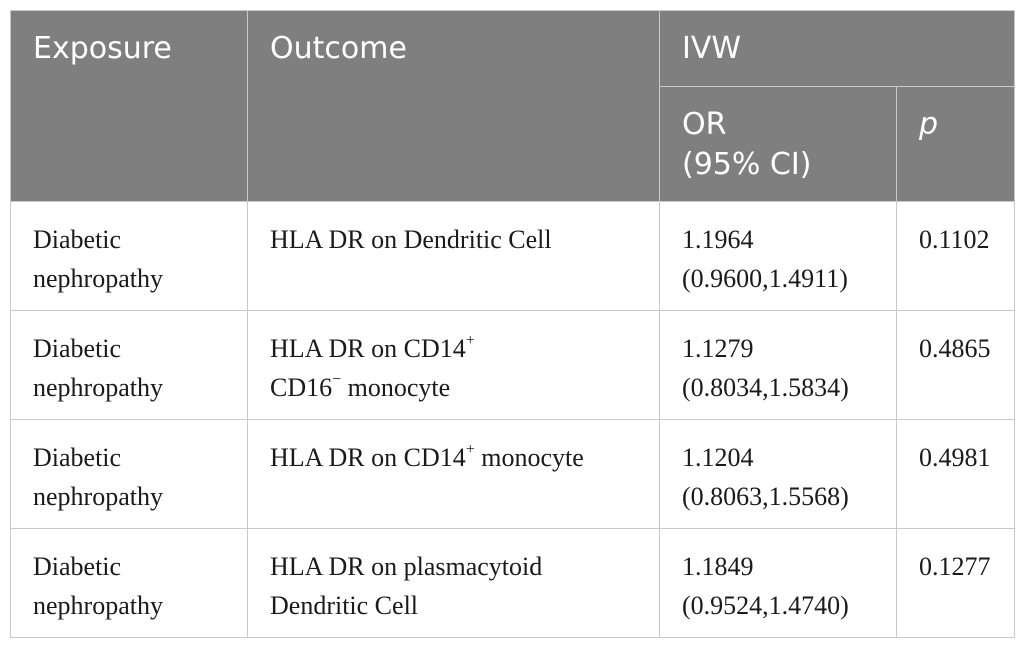 Image resolution: width=1025 pixels, height=647 pixels. What do you see at coordinates (778, 474) in the screenshot?
I see `cell-or: 1.1204 (0.8063,1.5568)` at bounding box center [778, 474].